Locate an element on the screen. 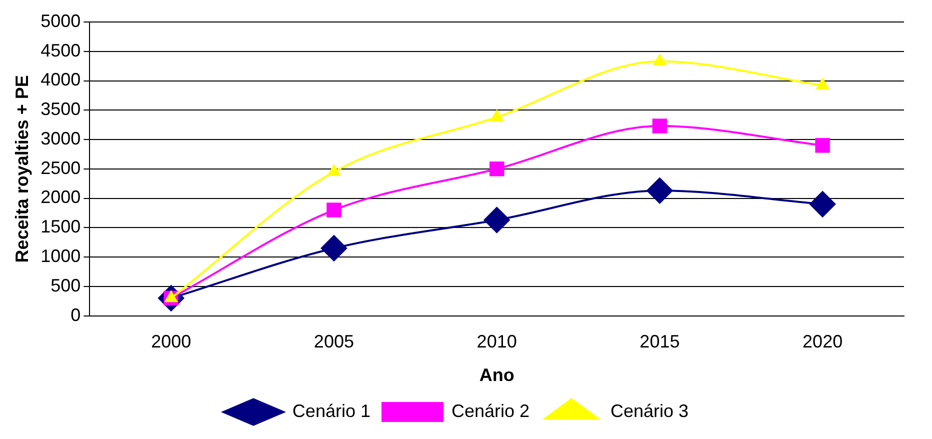 Image resolution: width=932 pixels, height=439 pixels. x-tick-label: 2015 is located at coordinates (660, 342).